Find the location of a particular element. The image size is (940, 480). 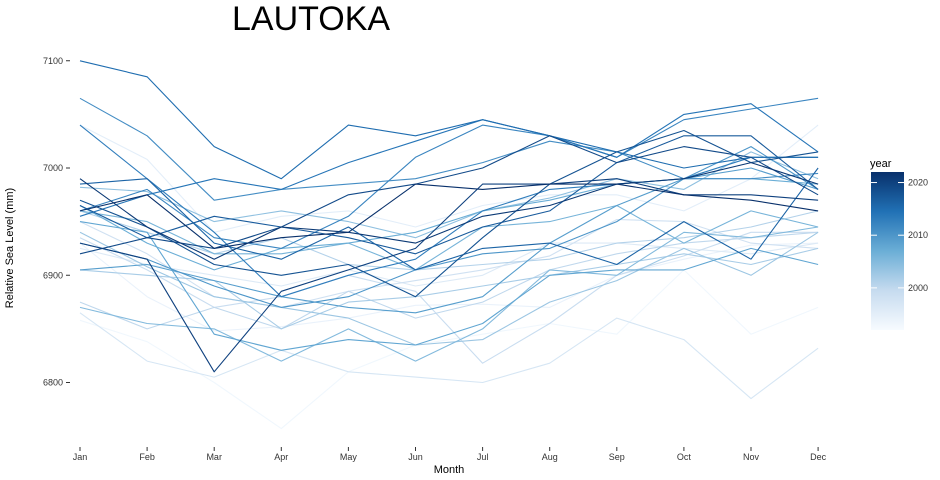

x-tick-label: Mar is located at coordinates (214, 457).